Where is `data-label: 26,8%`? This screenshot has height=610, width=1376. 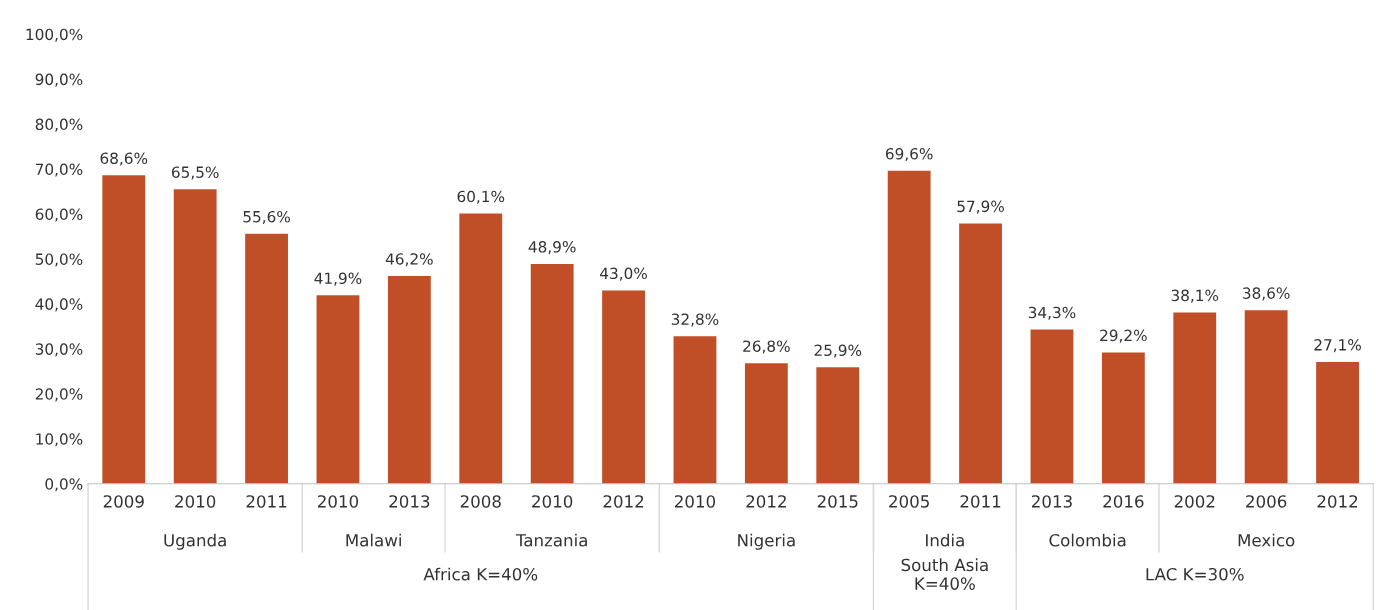 data-label: 26,8% is located at coordinates (766, 347).